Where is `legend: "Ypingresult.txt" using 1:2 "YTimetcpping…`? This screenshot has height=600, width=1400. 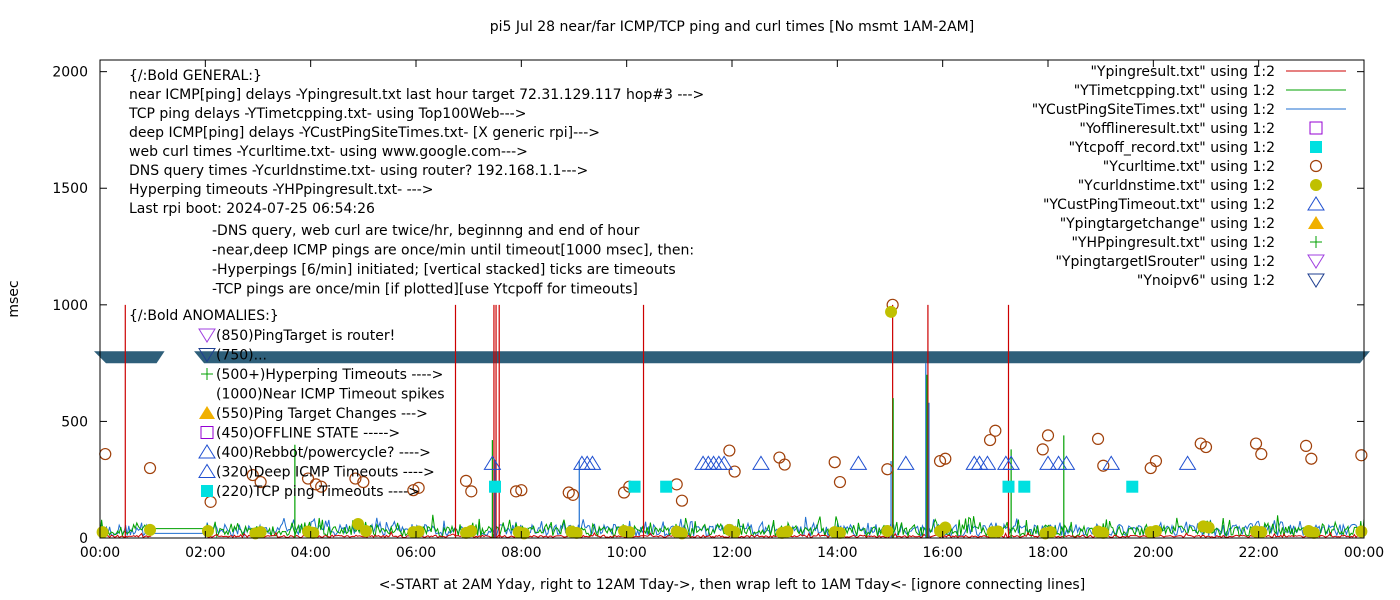
legend: "Ypingresult.txt" using 1:2 "YTimetcpping… is located at coordinates (1189, 176).